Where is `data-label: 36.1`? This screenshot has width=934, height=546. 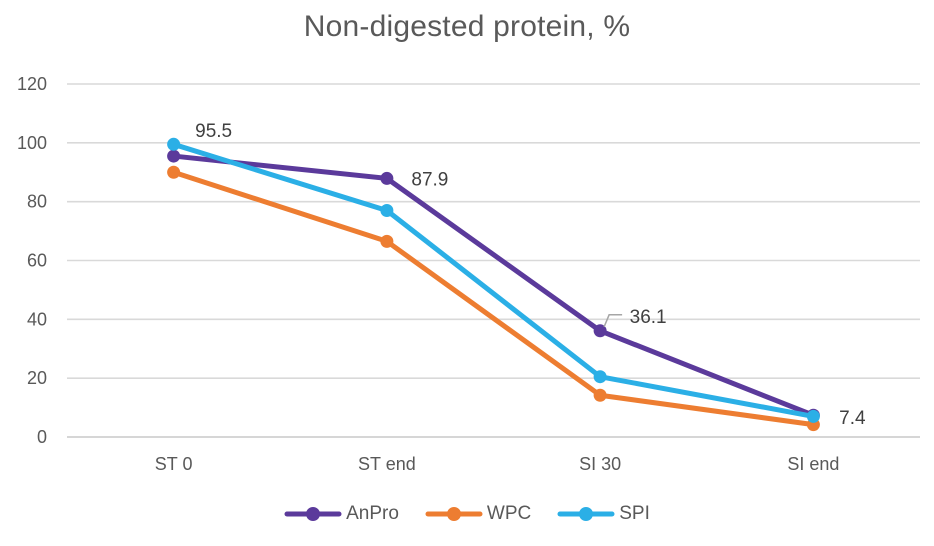 data-label: 36.1 is located at coordinates (648, 317).